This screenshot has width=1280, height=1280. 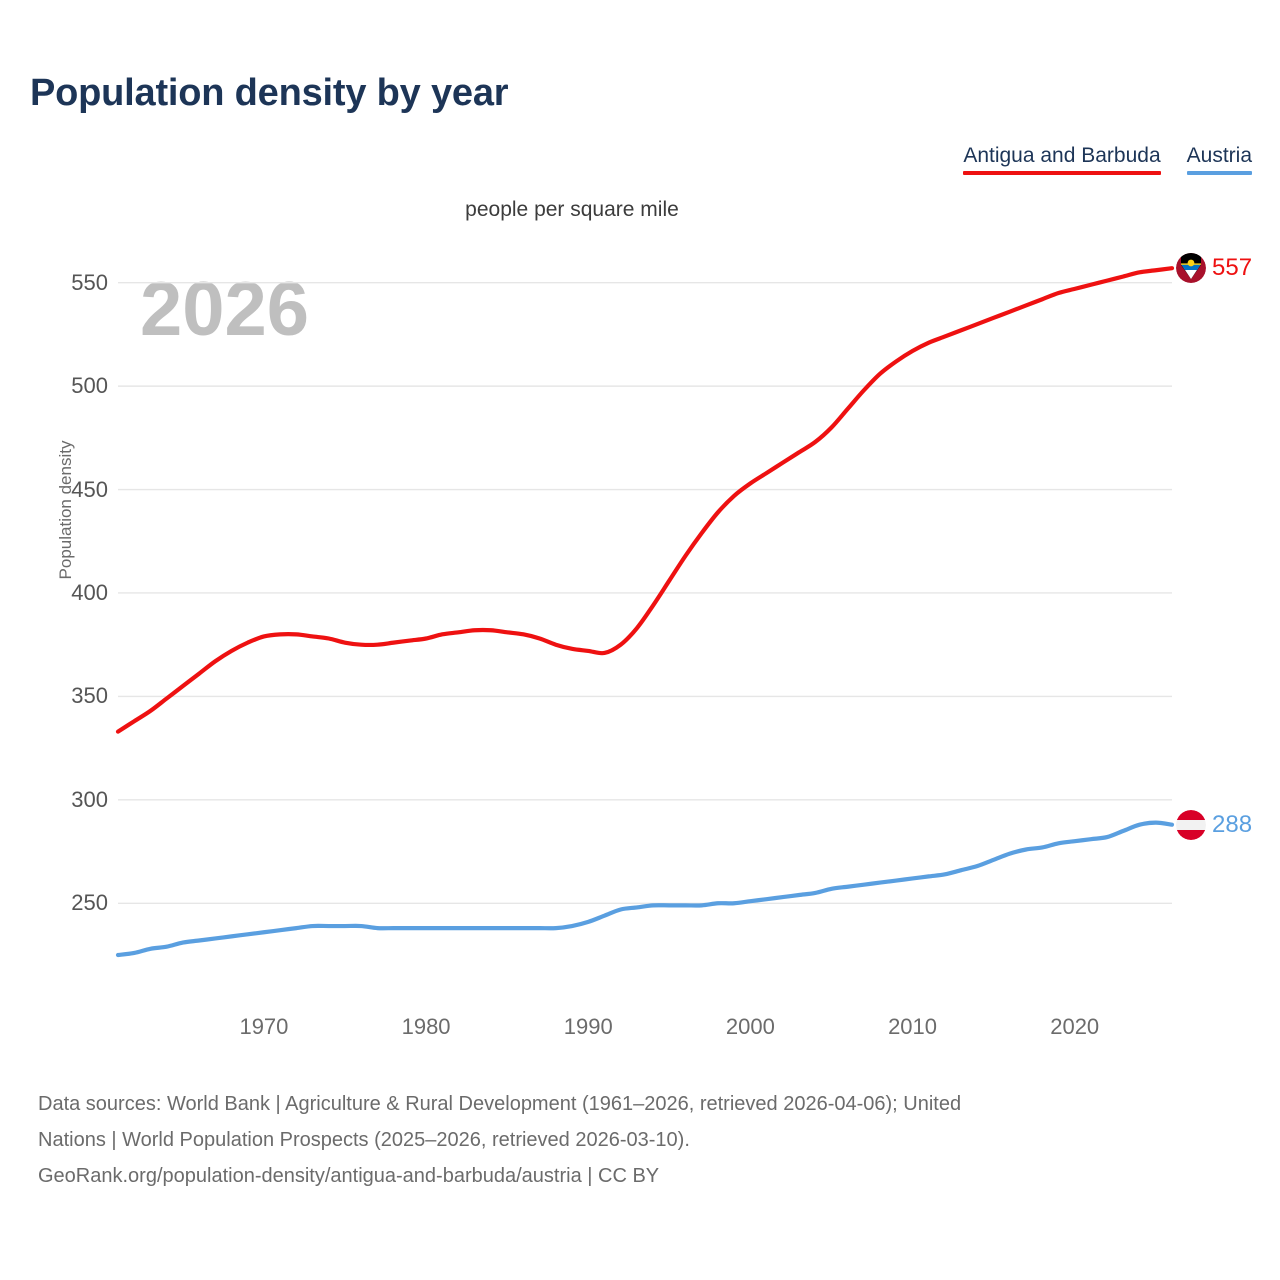 I want to click on end-marker-antigua-and-barbuda: 557, so click(x=1214, y=268).